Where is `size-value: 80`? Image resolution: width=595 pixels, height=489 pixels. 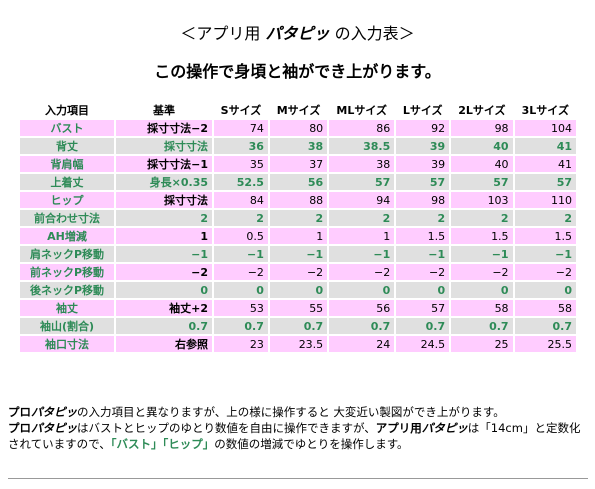 size-value: 80 is located at coordinates (298, 128).